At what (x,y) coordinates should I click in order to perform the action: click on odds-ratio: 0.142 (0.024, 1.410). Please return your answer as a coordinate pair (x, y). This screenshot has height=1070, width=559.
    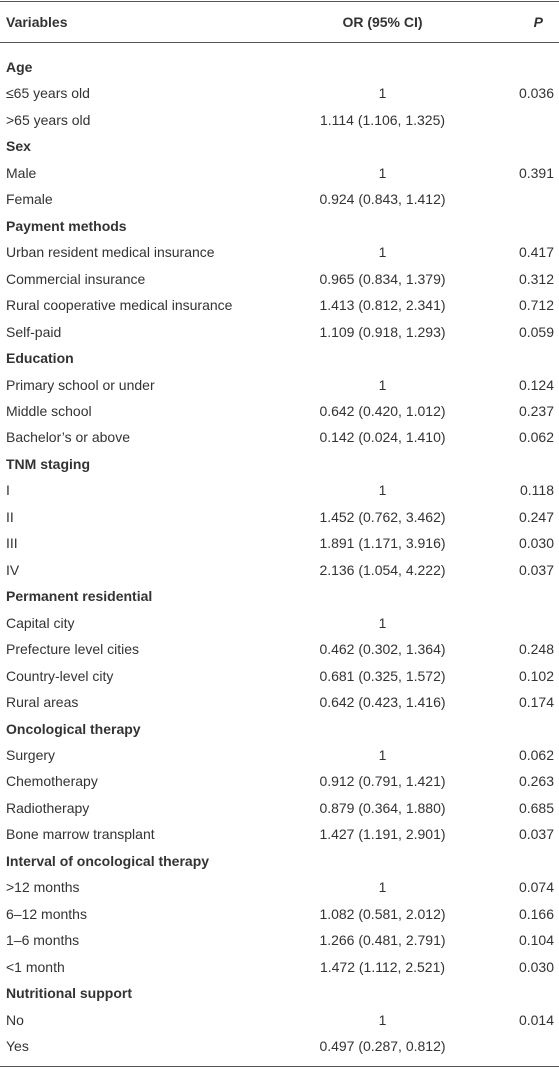
    Looking at the image, I should click on (382, 437).